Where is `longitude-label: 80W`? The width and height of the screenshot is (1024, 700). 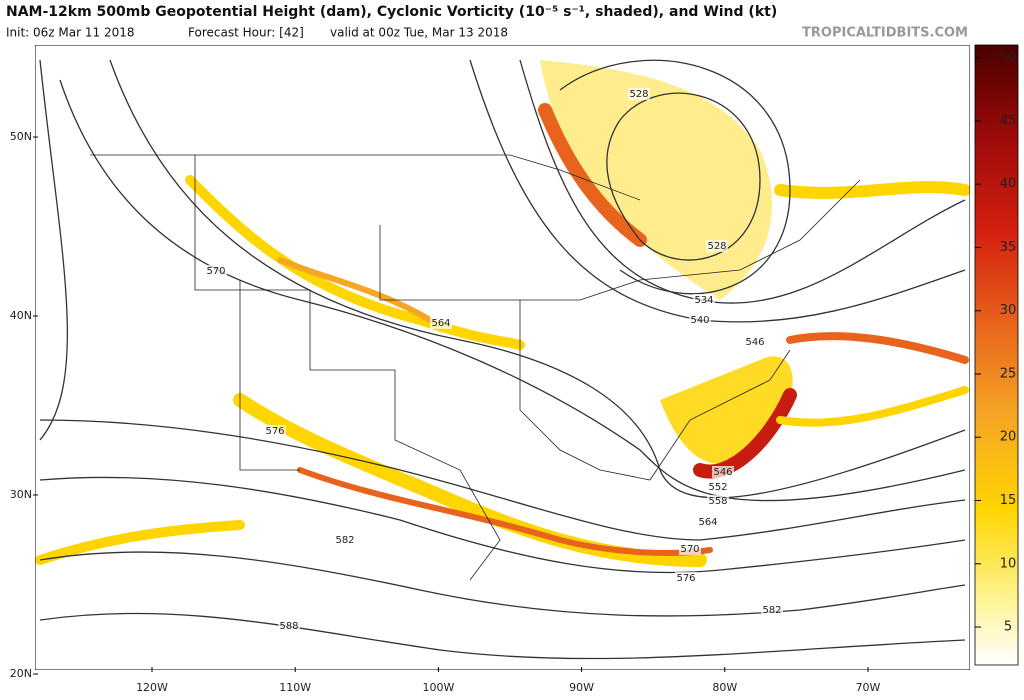
longitude-label: 80W is located at coordinates (724, 687).